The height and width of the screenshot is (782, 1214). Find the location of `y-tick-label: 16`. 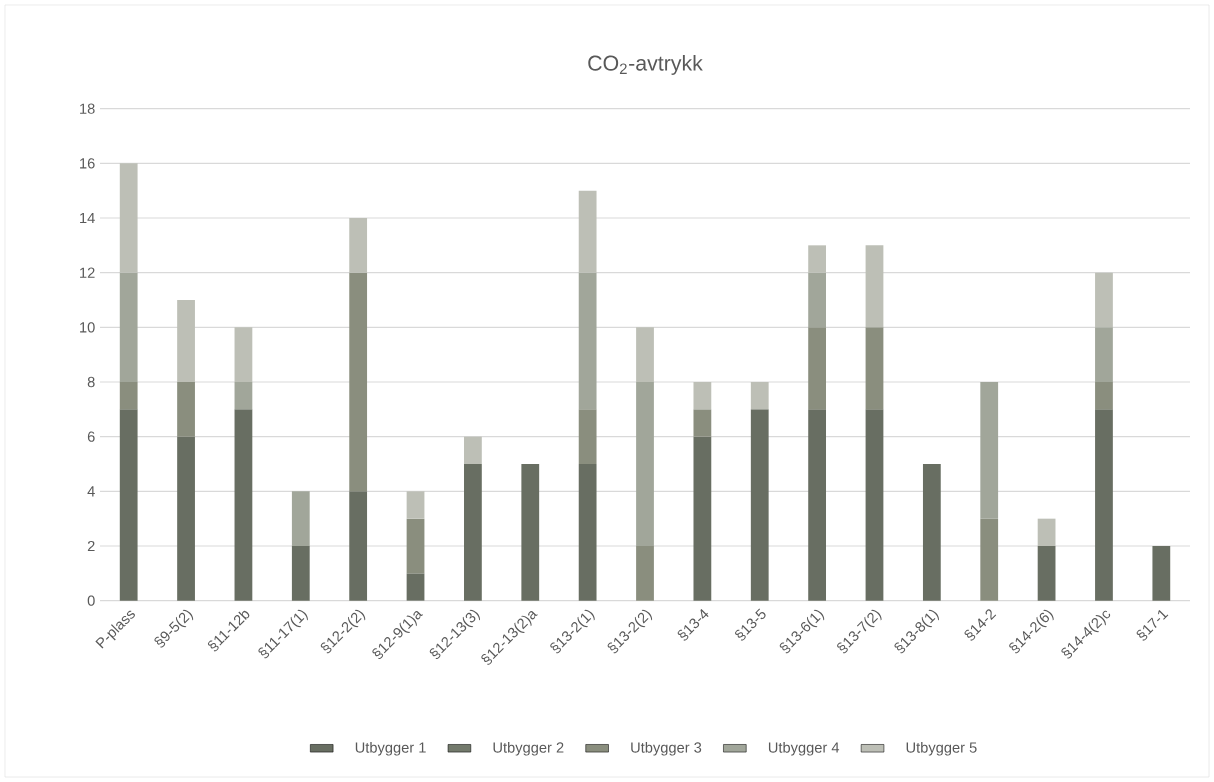

y-tick-label: 16 is located at coordinates (87, 163).